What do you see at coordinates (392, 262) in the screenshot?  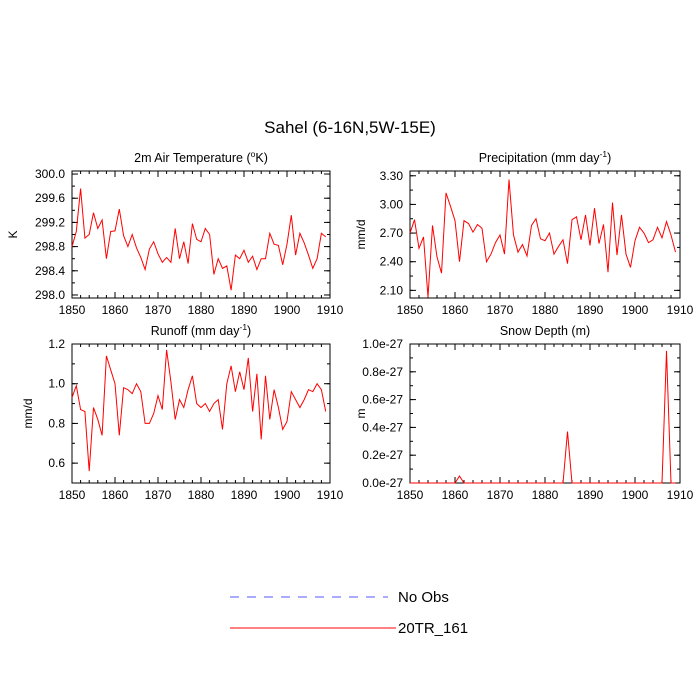 I see `y-tick-label: 2.40` at bounding box center [392, 262].